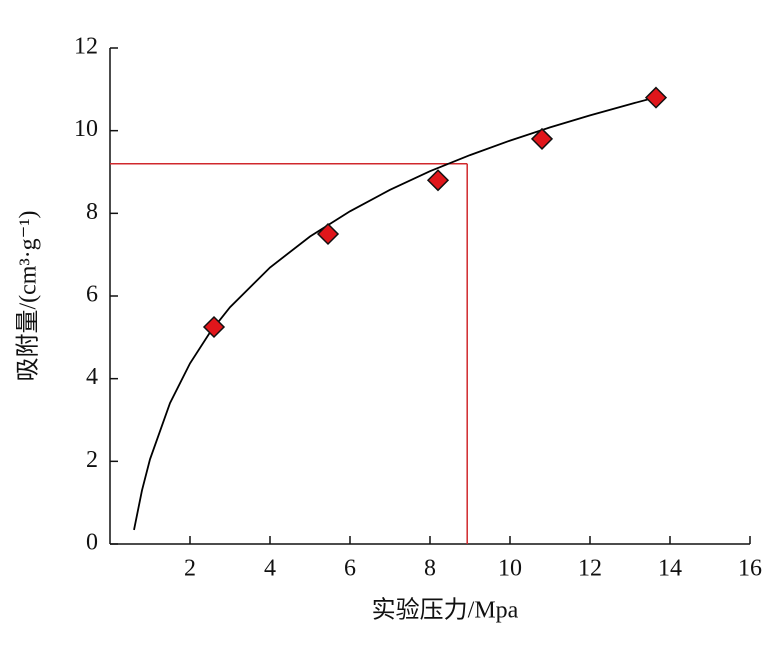  What do you see at coordinates (750, 569) in the screenshot?
I see `x-tick-label: 16` at bounding box center [750, 569].